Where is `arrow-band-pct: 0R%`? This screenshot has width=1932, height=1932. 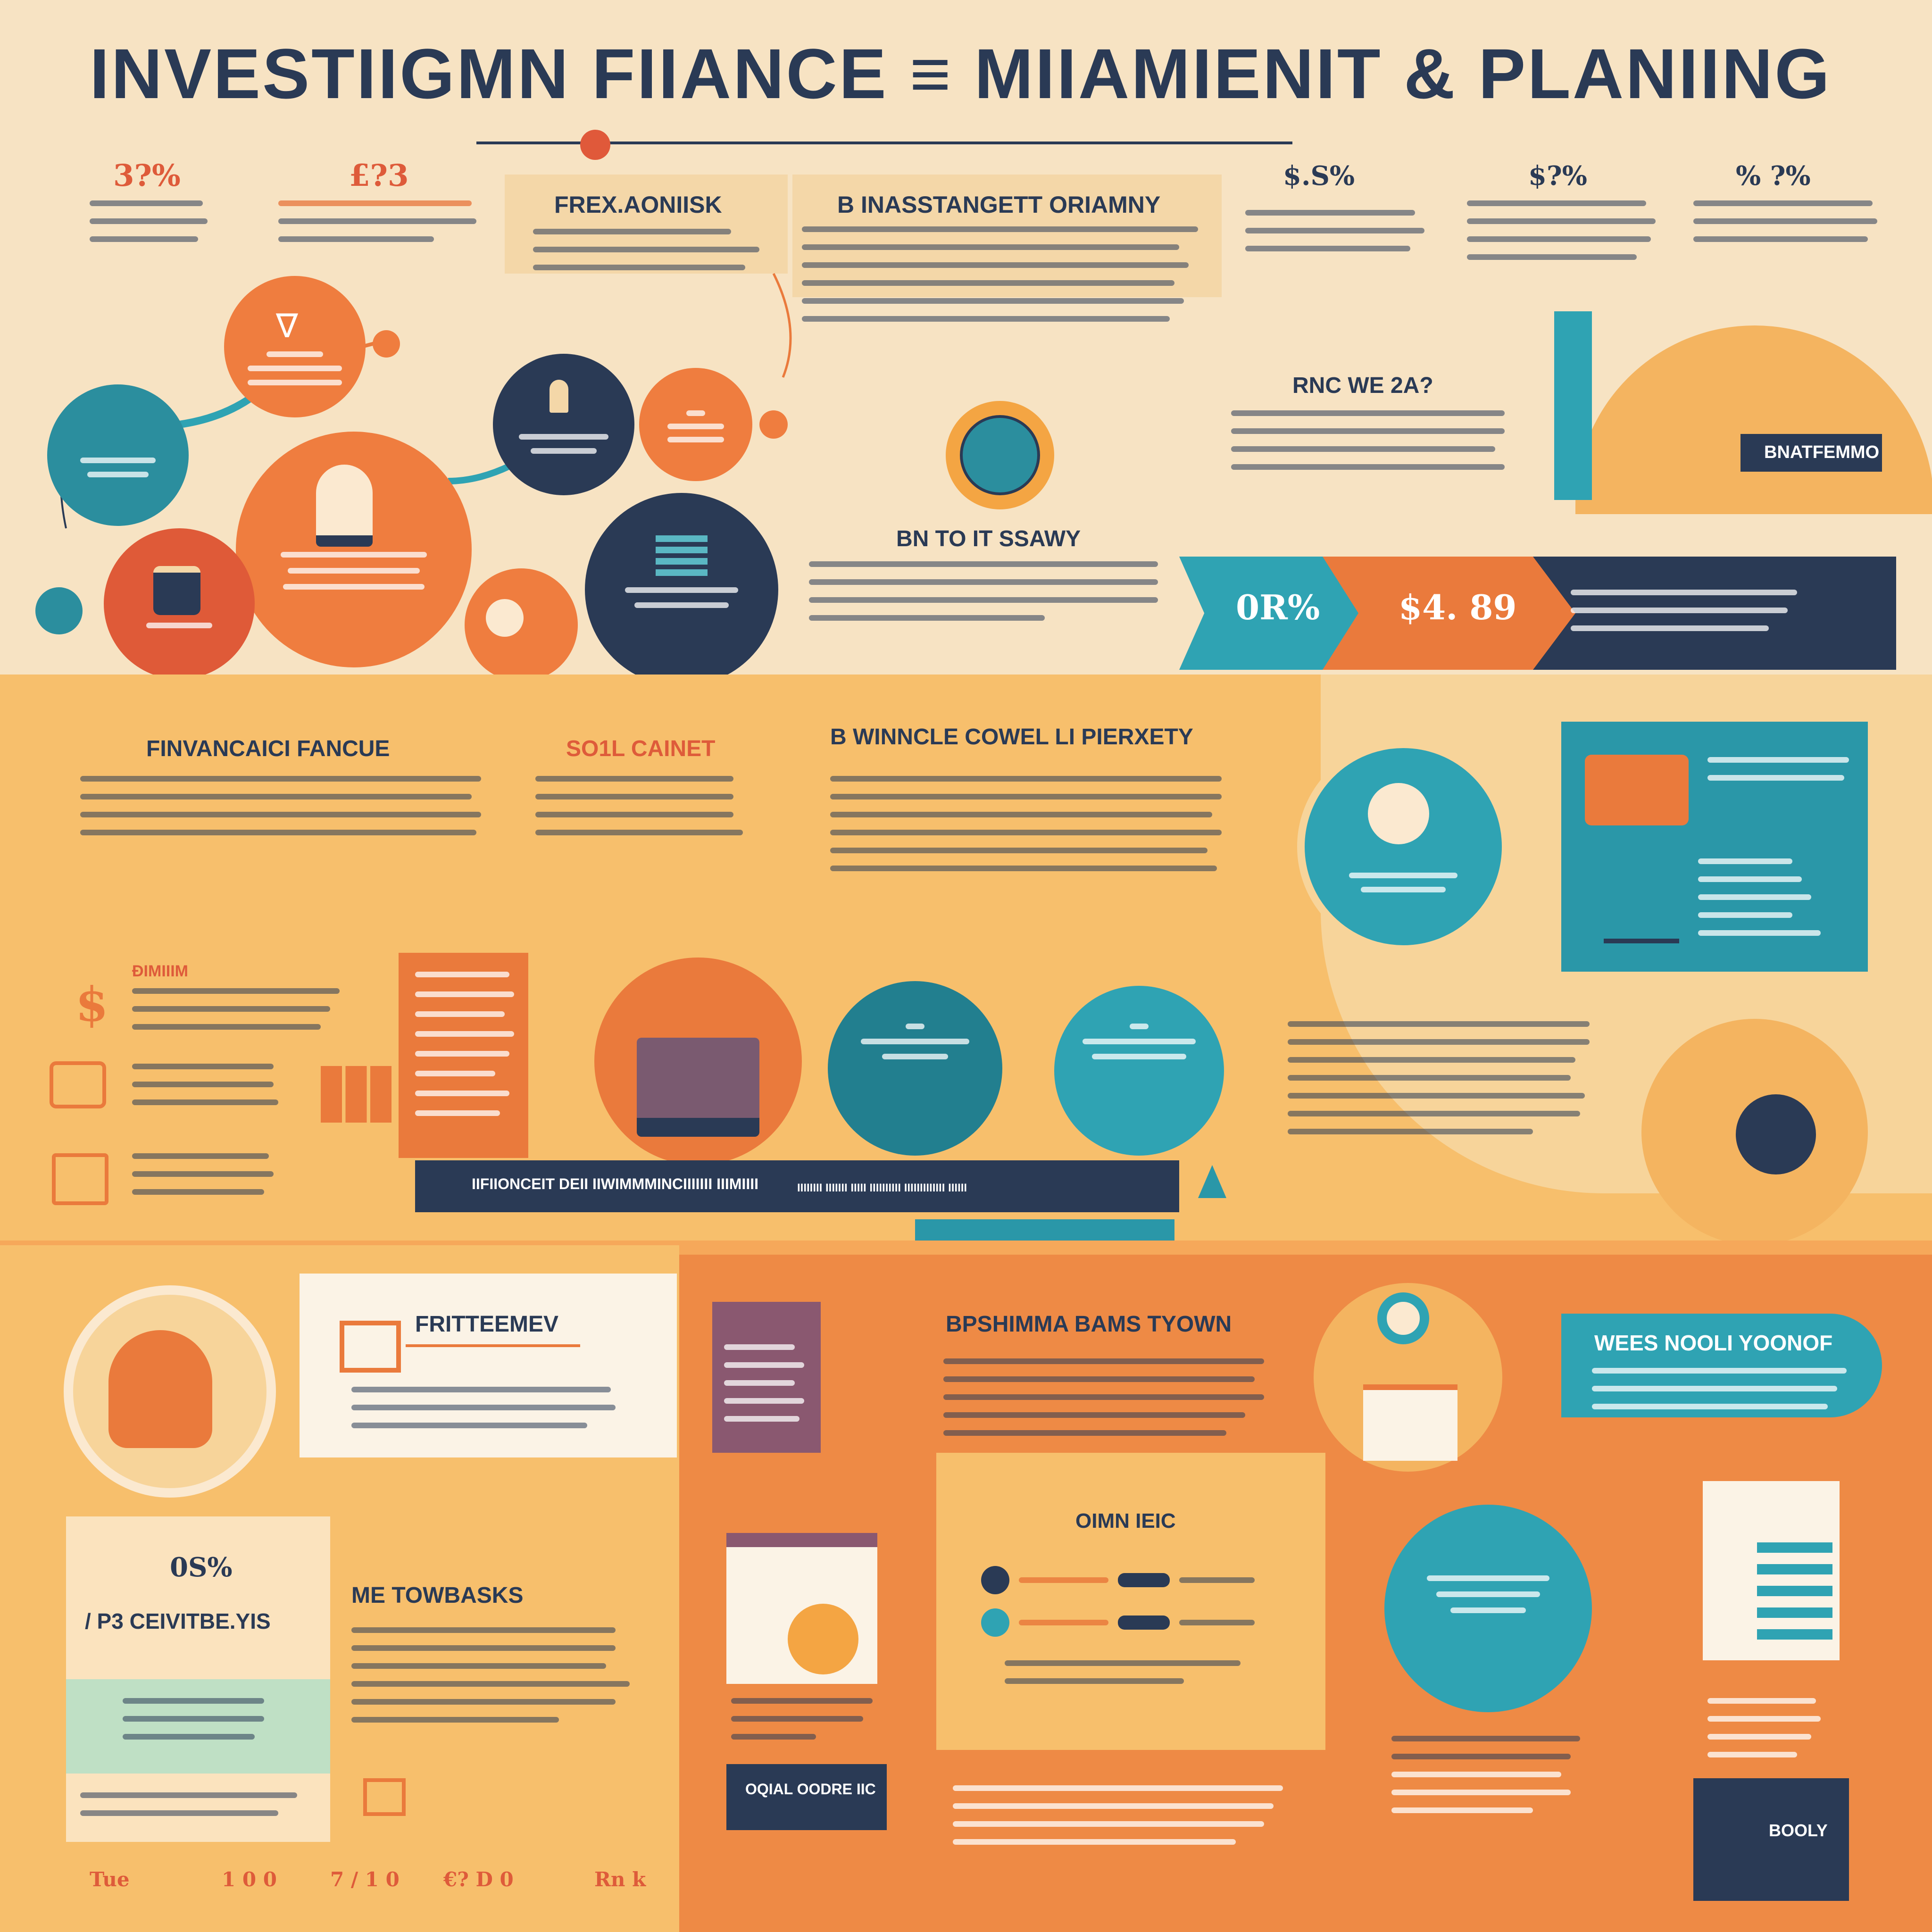
arrow-band-pct: 0R% is located at coordinates (1278, 607).